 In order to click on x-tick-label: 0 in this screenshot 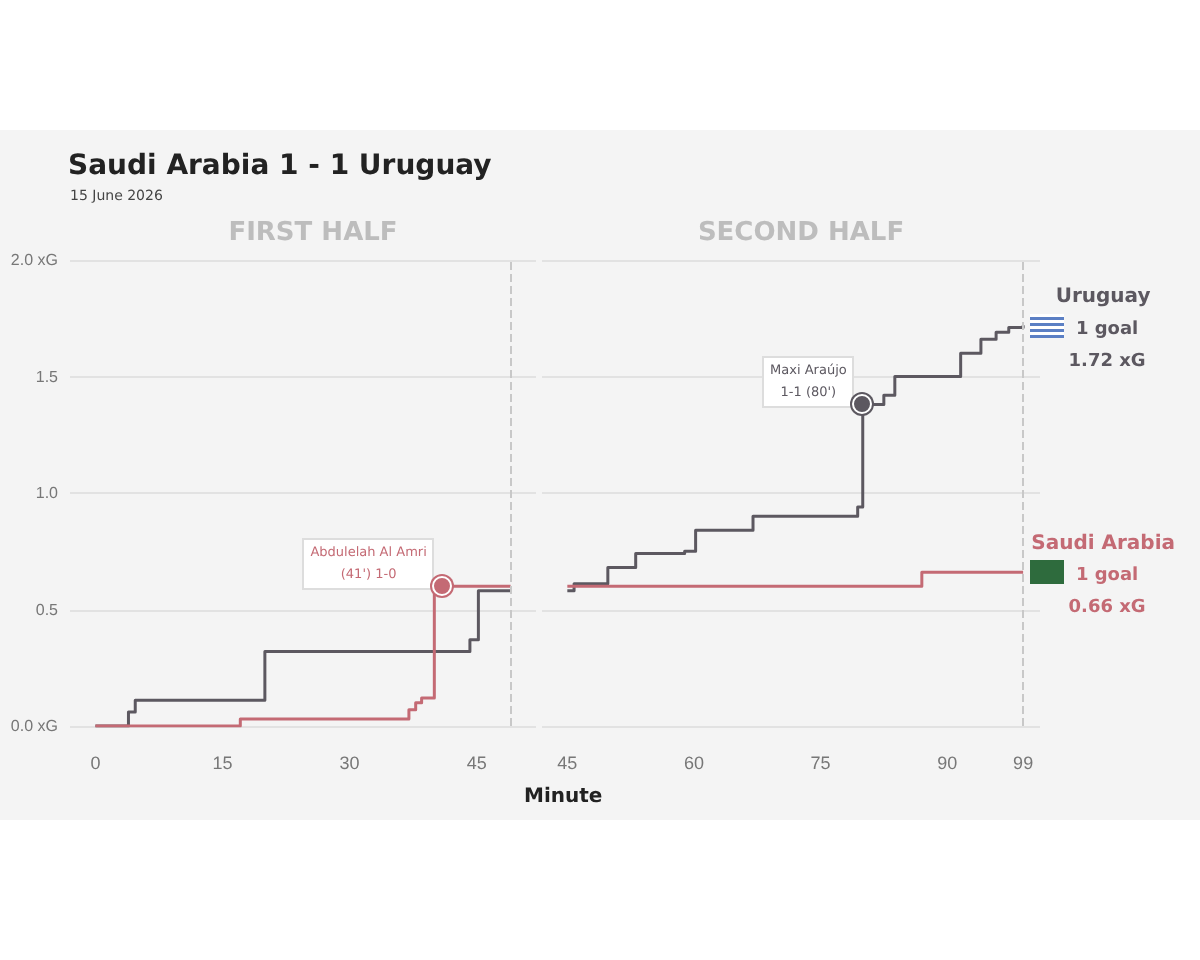, I will do `click(95, 763)`.